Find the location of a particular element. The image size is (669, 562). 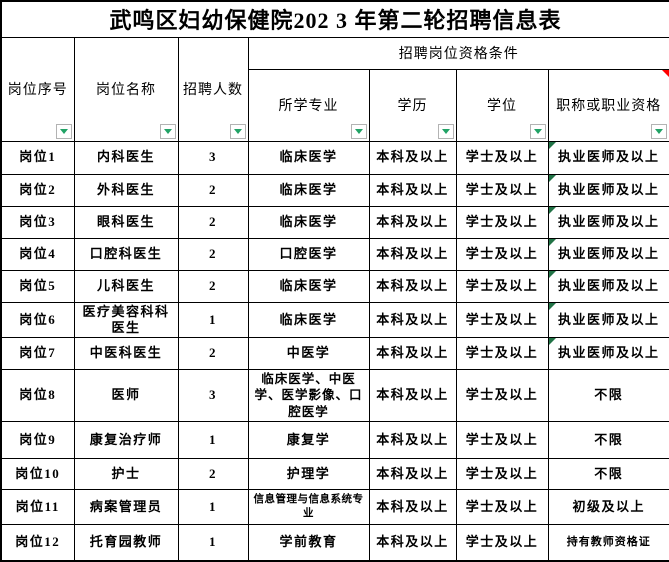

filter-dropdown-count is located at coordinates (237, 131).